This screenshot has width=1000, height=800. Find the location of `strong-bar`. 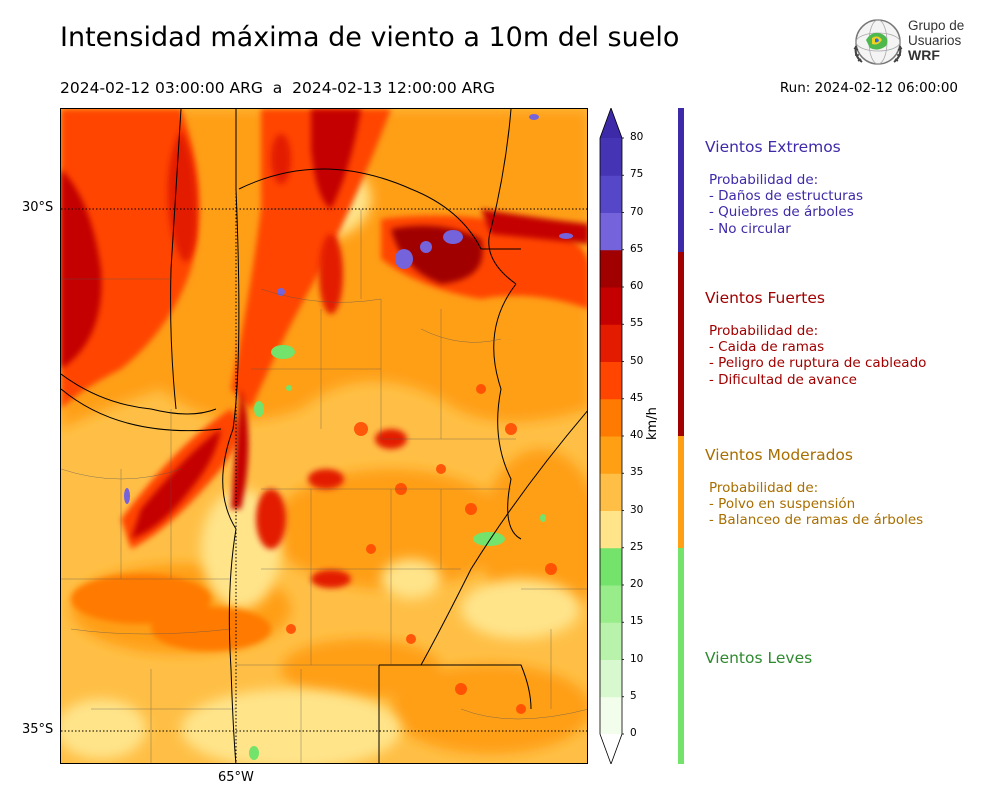

strong-bar is located at coordinates (681, 344).